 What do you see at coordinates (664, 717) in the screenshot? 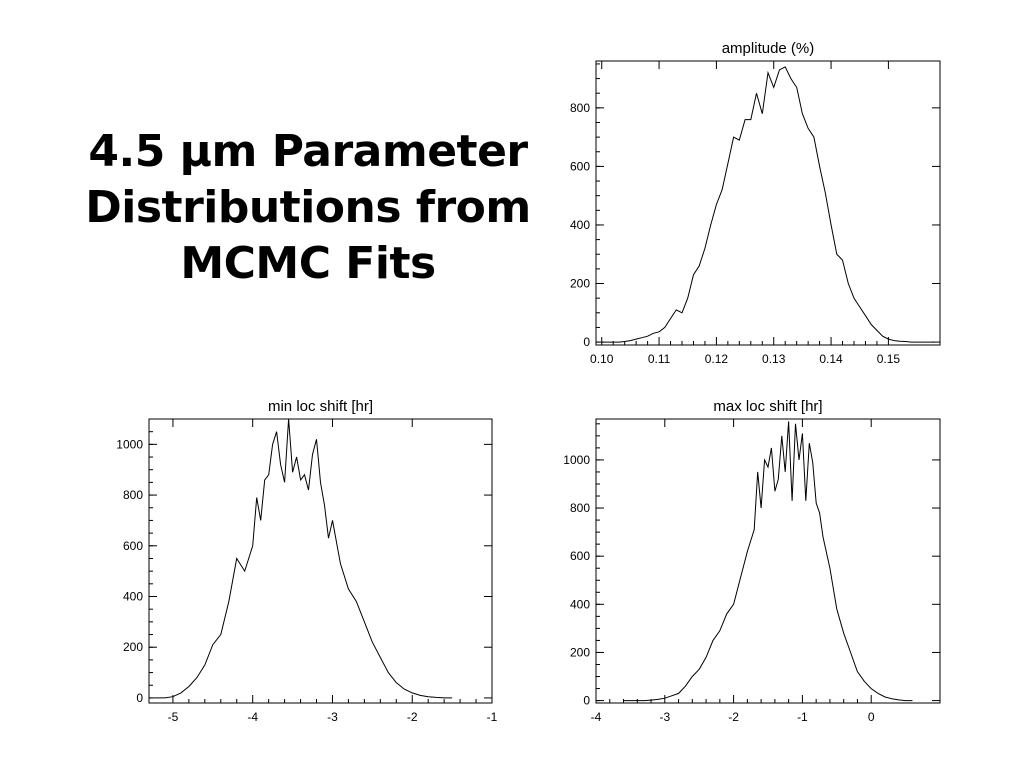
I see `chart-2-xtick-label: -3` at bounding box center [664, 717].